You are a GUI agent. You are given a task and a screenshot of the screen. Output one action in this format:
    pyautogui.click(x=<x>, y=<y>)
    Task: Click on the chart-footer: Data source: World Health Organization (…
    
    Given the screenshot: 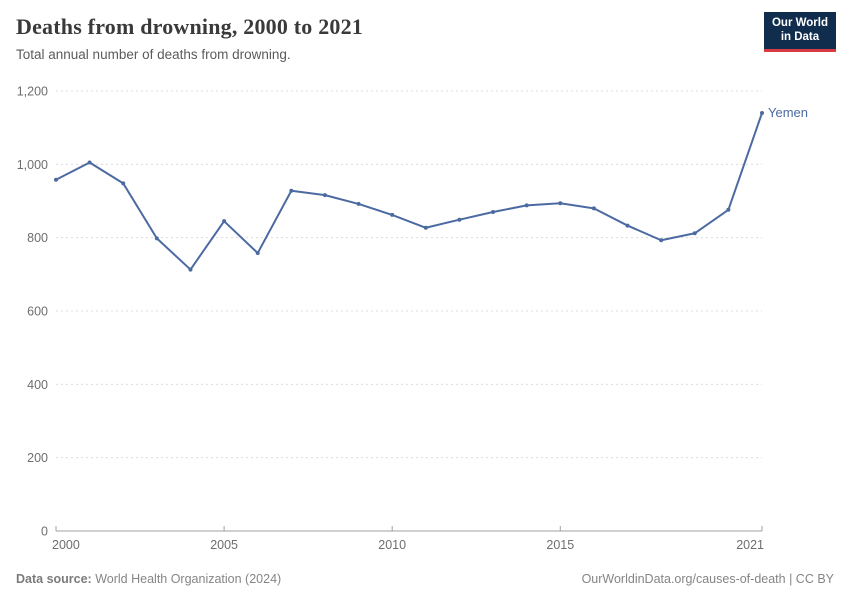 What is the action you would take?
    pyautogui.click(x=425, y=586)
    